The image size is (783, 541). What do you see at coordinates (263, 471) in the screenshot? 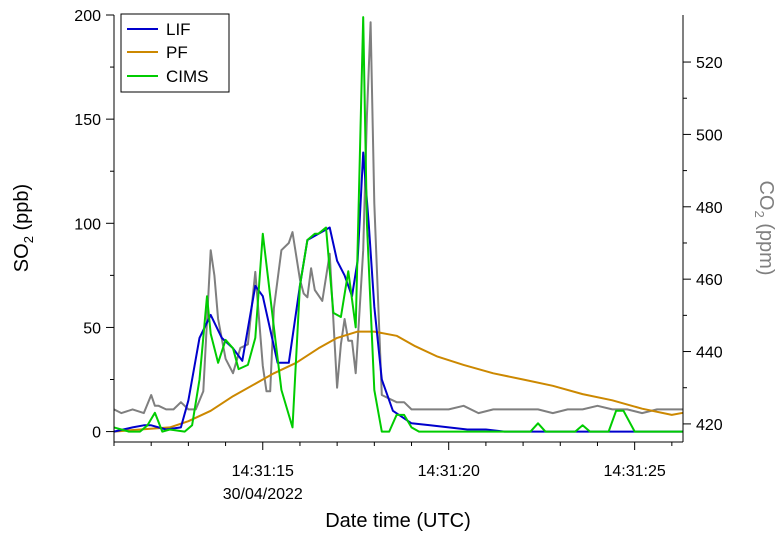
I see `x-tick-label: 14:31:15` at bounding box center [263, 471].